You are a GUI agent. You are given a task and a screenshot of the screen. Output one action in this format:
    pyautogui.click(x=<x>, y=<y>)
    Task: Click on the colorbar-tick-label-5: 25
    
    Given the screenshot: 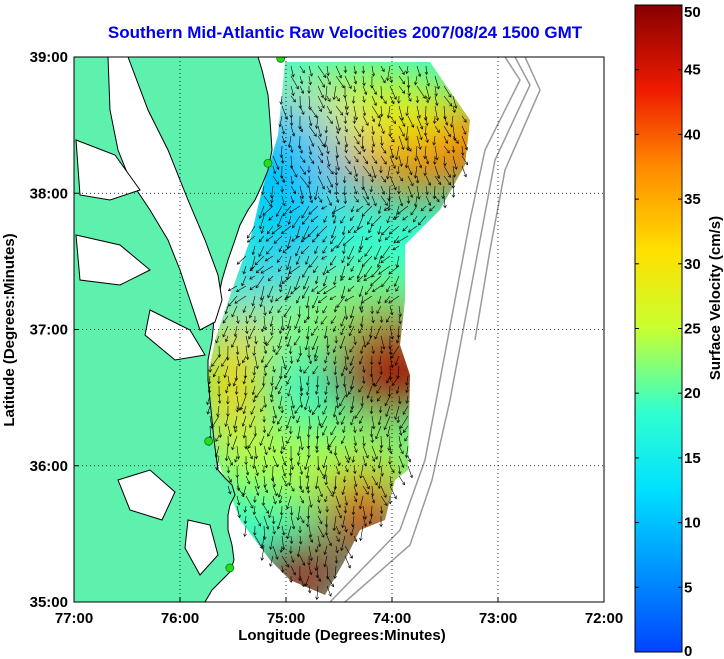 What is the action you would take?
    pyautogui.click(x=692, y=329)
    